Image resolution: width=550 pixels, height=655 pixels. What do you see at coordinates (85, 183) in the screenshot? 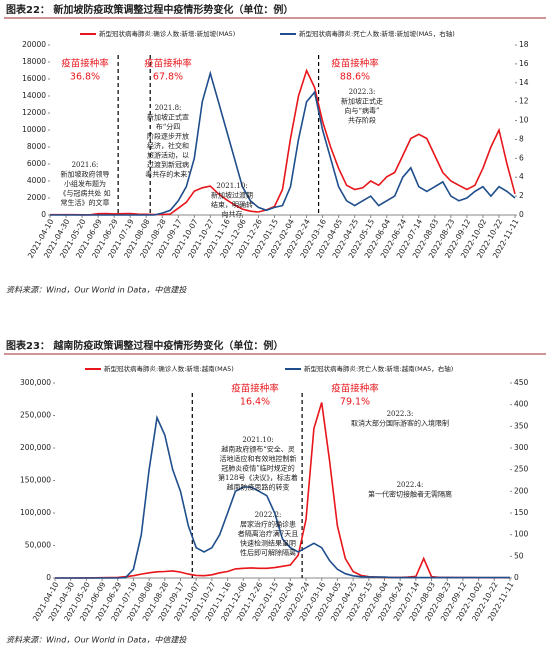
I see `annotation: 小组发布题为` at bounding box center [85, 183].